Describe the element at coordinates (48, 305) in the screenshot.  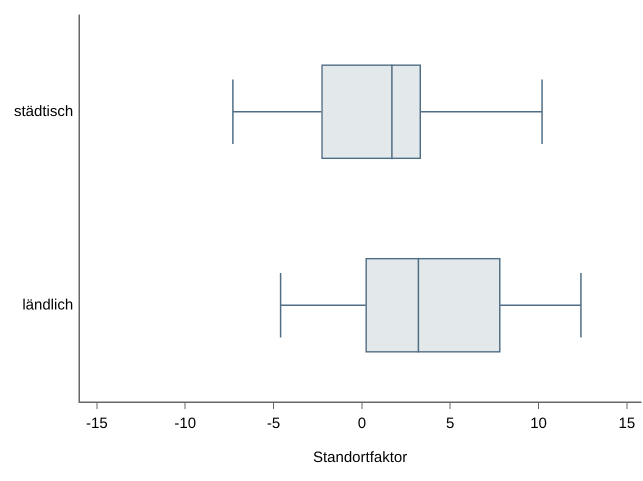
I see `y-tick-label: ländlich` at that location.